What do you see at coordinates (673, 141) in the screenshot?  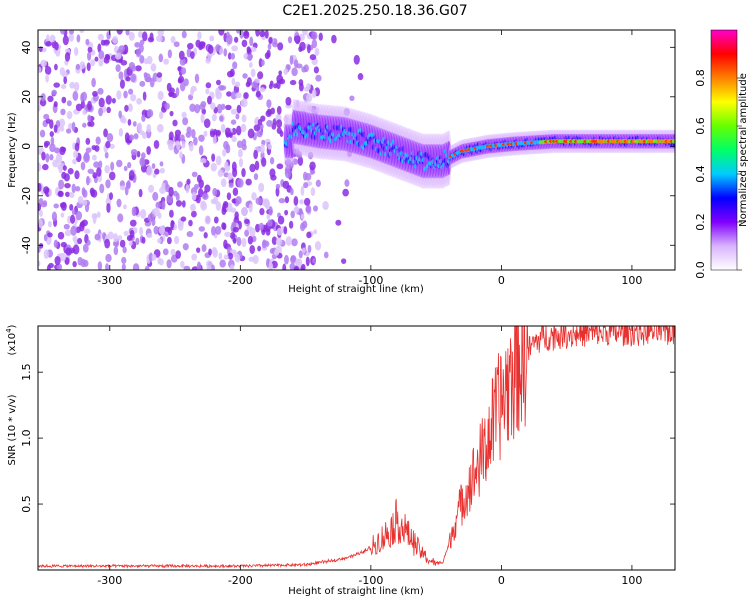 I see `ridge-peak` at bounding box center [673, 141].